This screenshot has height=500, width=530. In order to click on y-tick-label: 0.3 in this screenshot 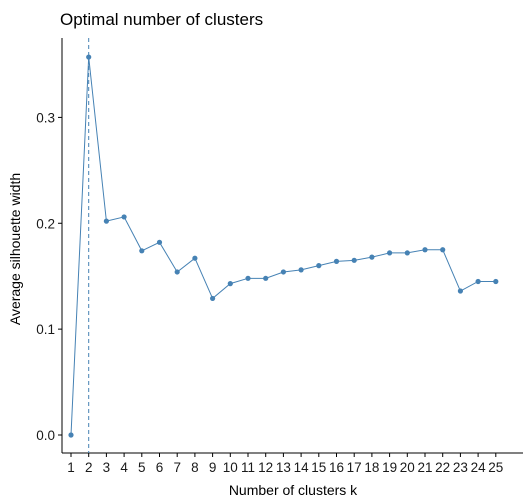, I will do `click(45, 117)`.